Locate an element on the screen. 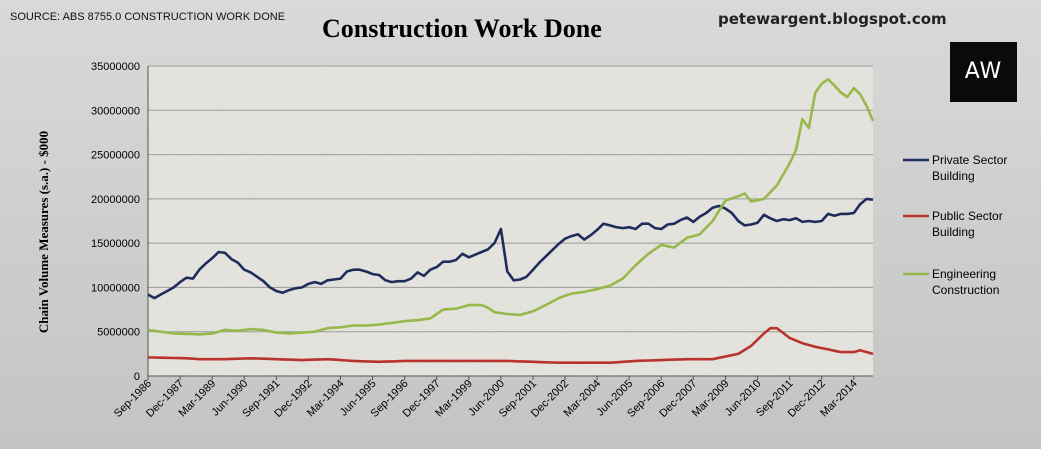 This screenshot has width=1041, height=449. legend-label: Private Sector Building is located at coordinates (969, 168).